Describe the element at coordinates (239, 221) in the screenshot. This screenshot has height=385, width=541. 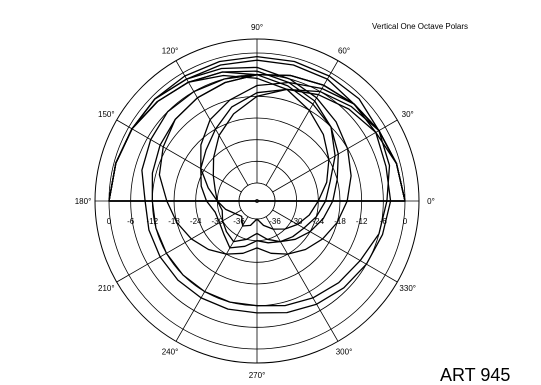
I see `db-label-left: -36` at that location.